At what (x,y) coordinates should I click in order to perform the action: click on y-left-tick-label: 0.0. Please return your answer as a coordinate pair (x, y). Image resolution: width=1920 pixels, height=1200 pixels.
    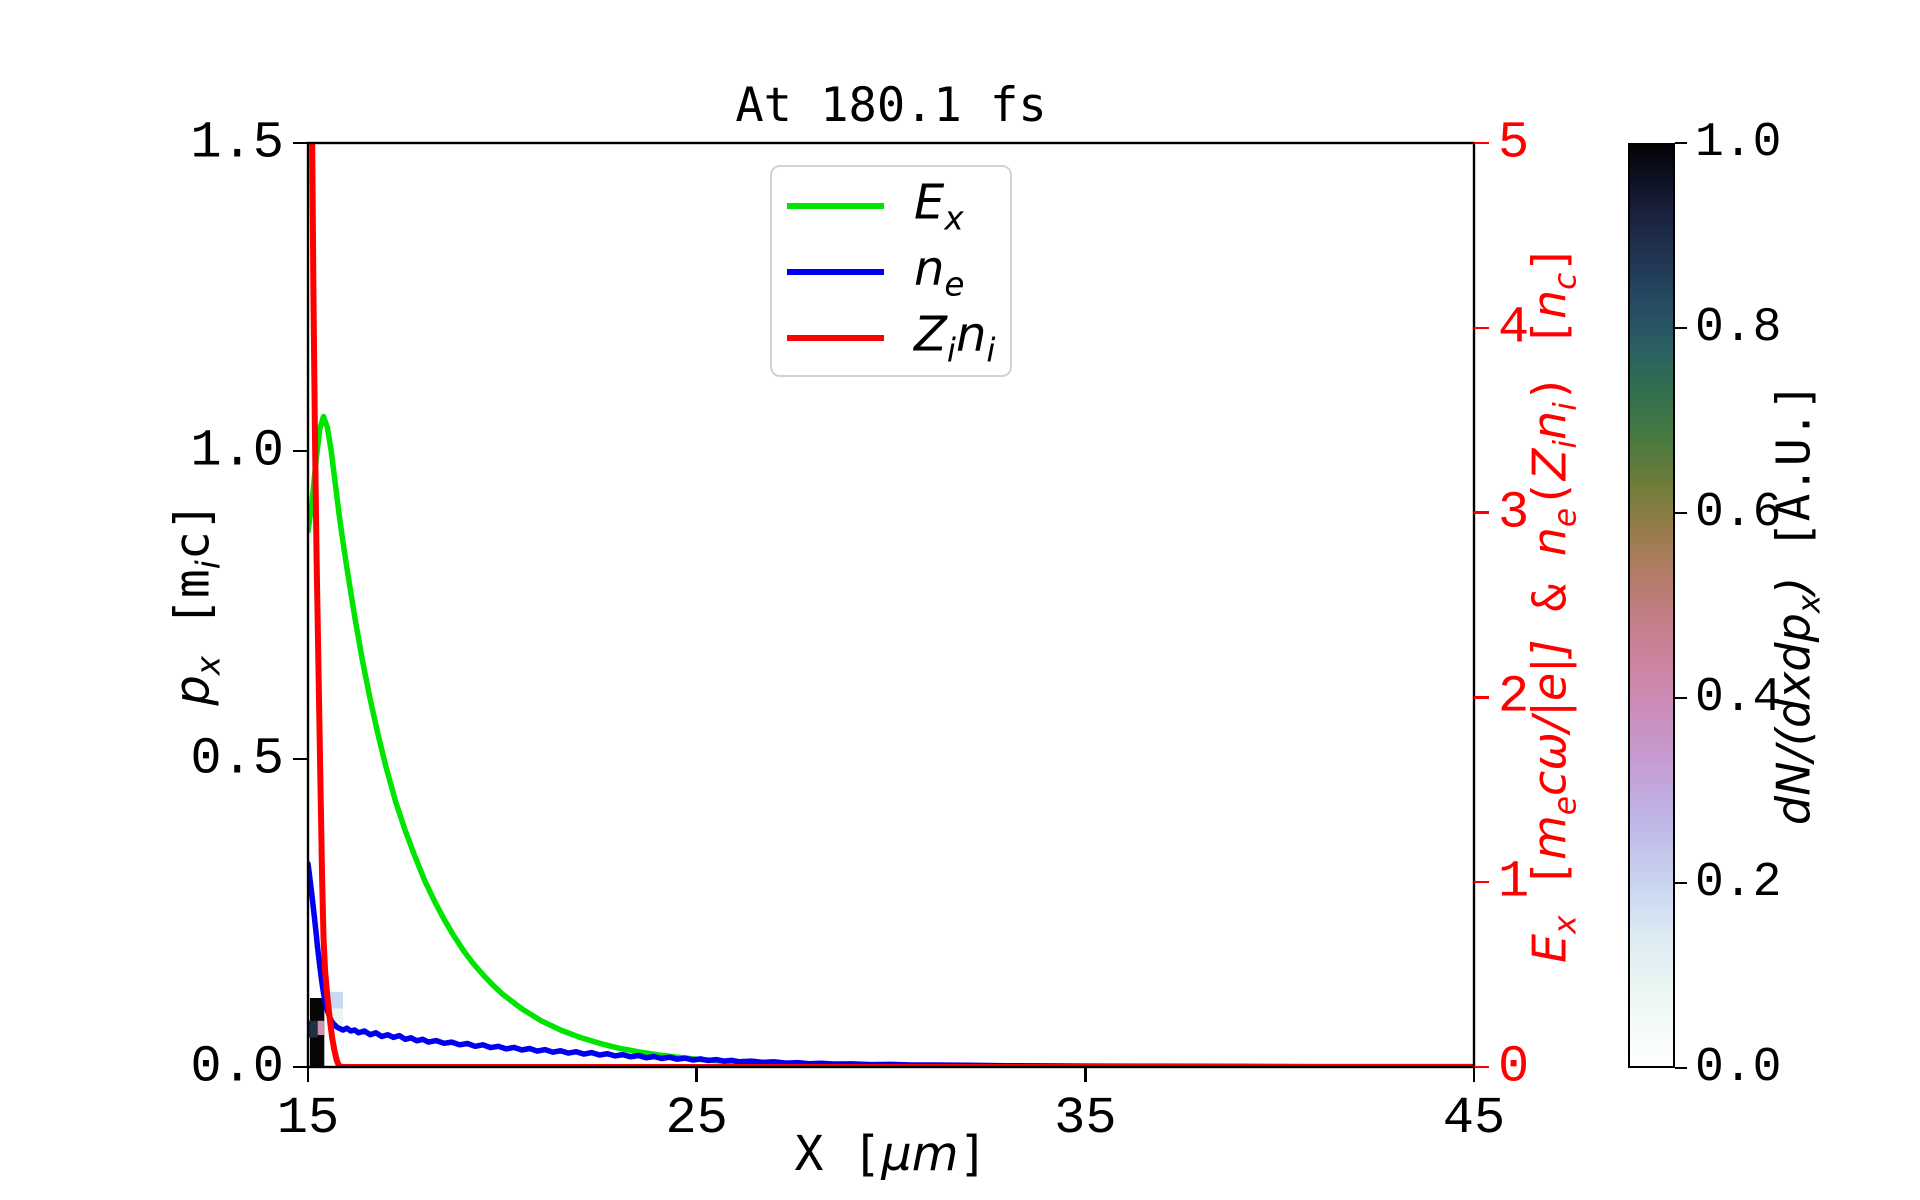
    Looking at the image, I should click on (237, 1067).